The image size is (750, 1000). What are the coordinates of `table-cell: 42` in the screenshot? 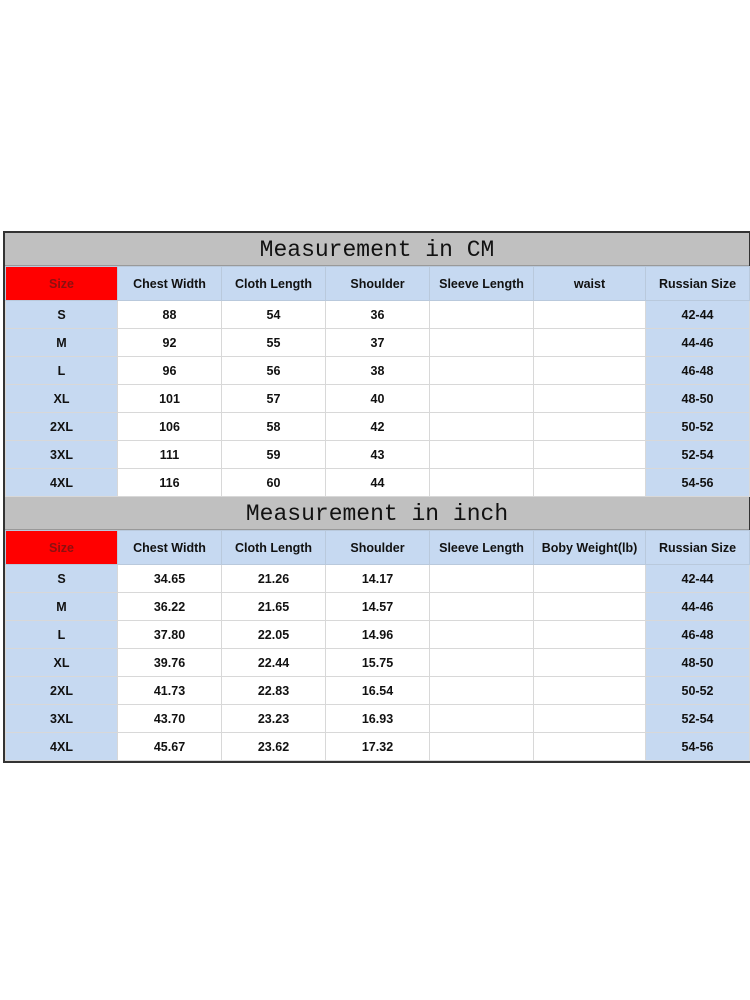 It's located at (377, 426).